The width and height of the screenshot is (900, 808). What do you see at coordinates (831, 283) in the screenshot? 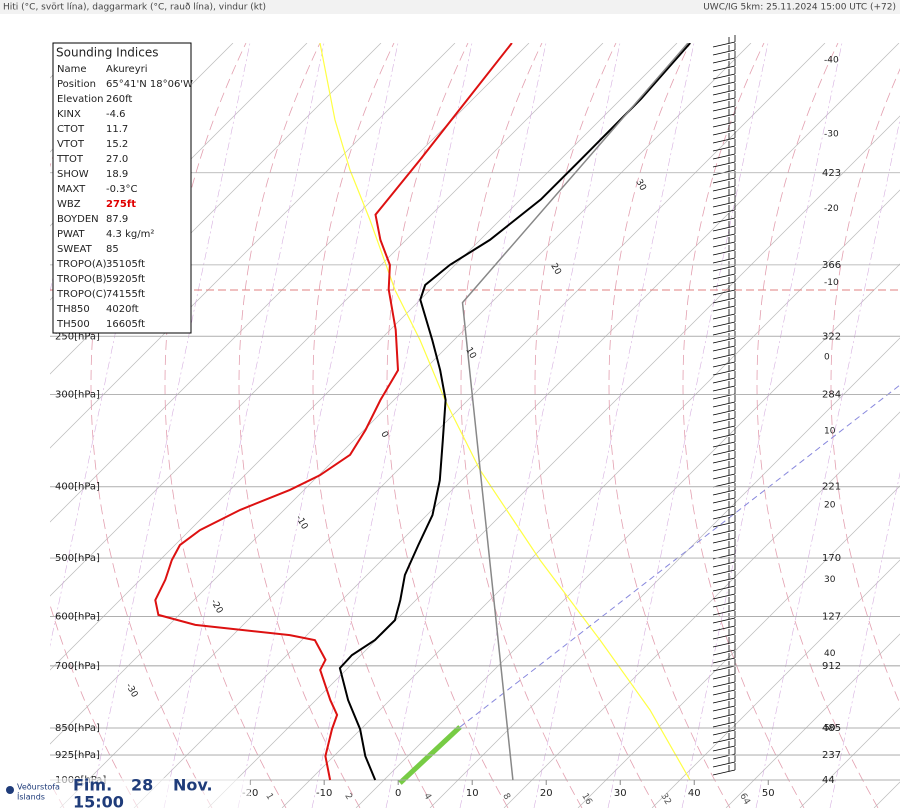
I see `isotherm-label: -10` at bounding box center [831, 283].